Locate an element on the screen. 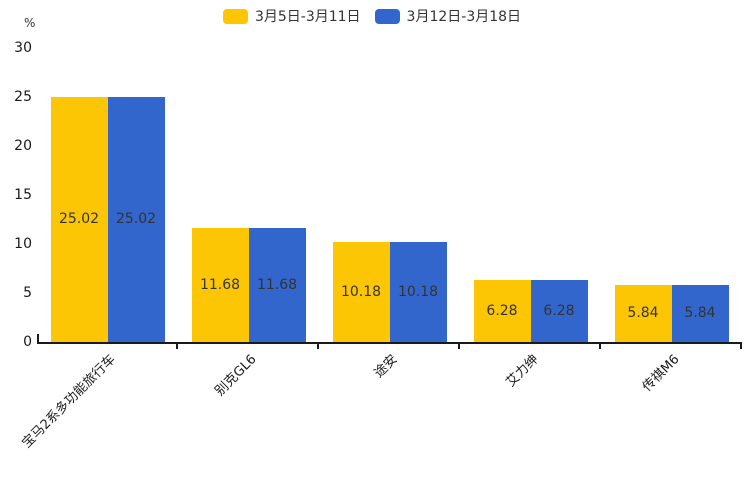 This screenshot has width=744, height=496. bar-cat3-series1: 6.28 is located at coordinates (559, 311).